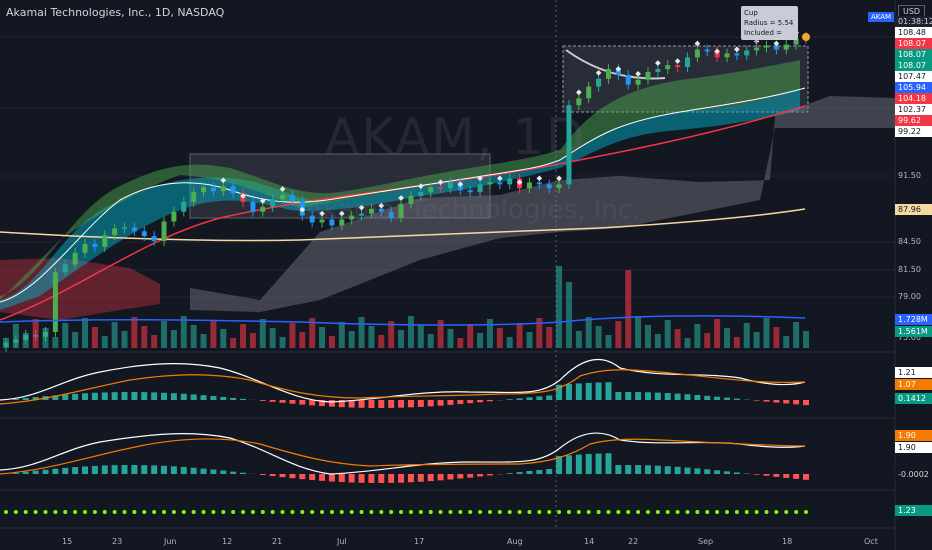  Describe the element at coordinates (403, 453) in the screenshot. I see `macd-2-line` at that location.